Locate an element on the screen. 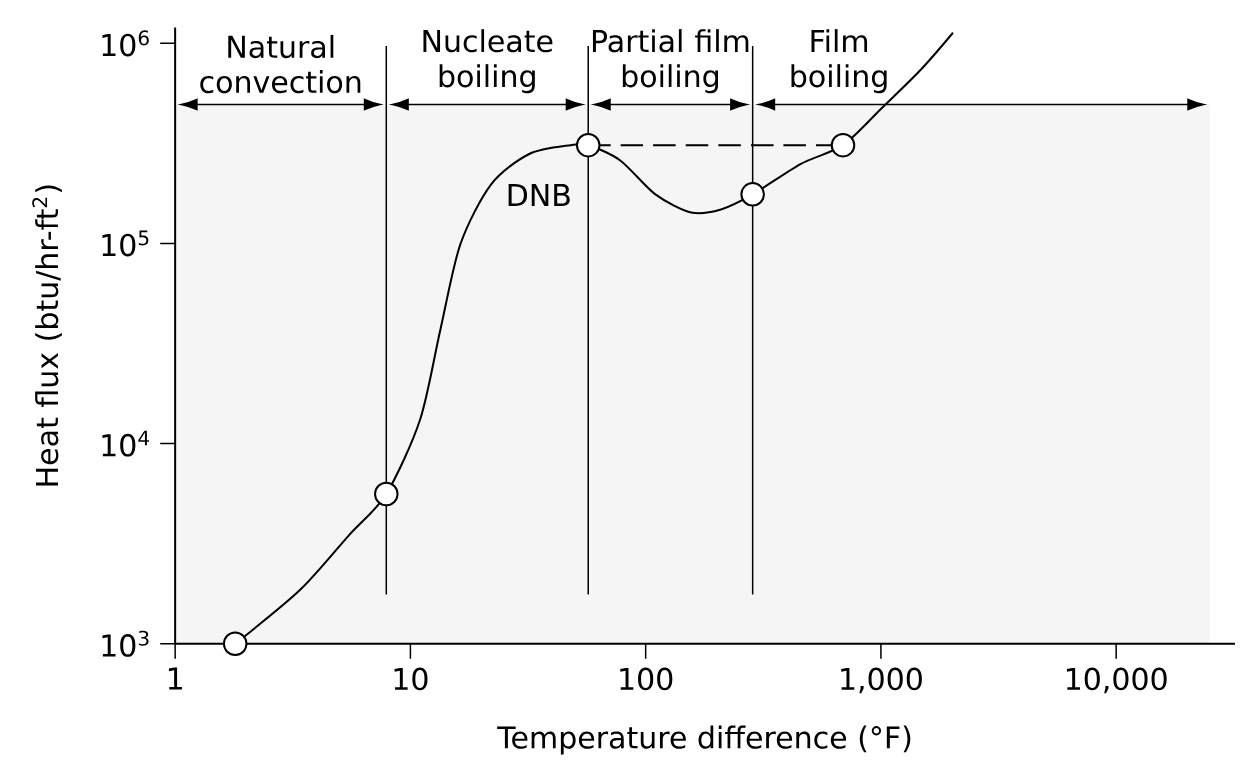 This screenshot has width=1241, height=761. y-axis-title: Heat flux (btu/hr-ft$^{2}$) is located at coordinates (47, 335).